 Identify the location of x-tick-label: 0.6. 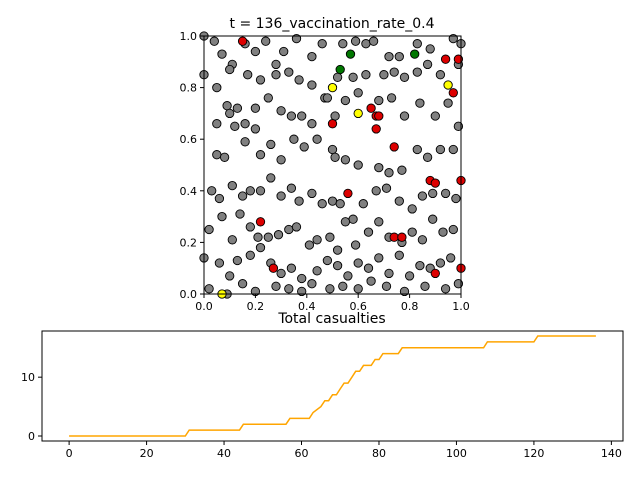
(358, 306).